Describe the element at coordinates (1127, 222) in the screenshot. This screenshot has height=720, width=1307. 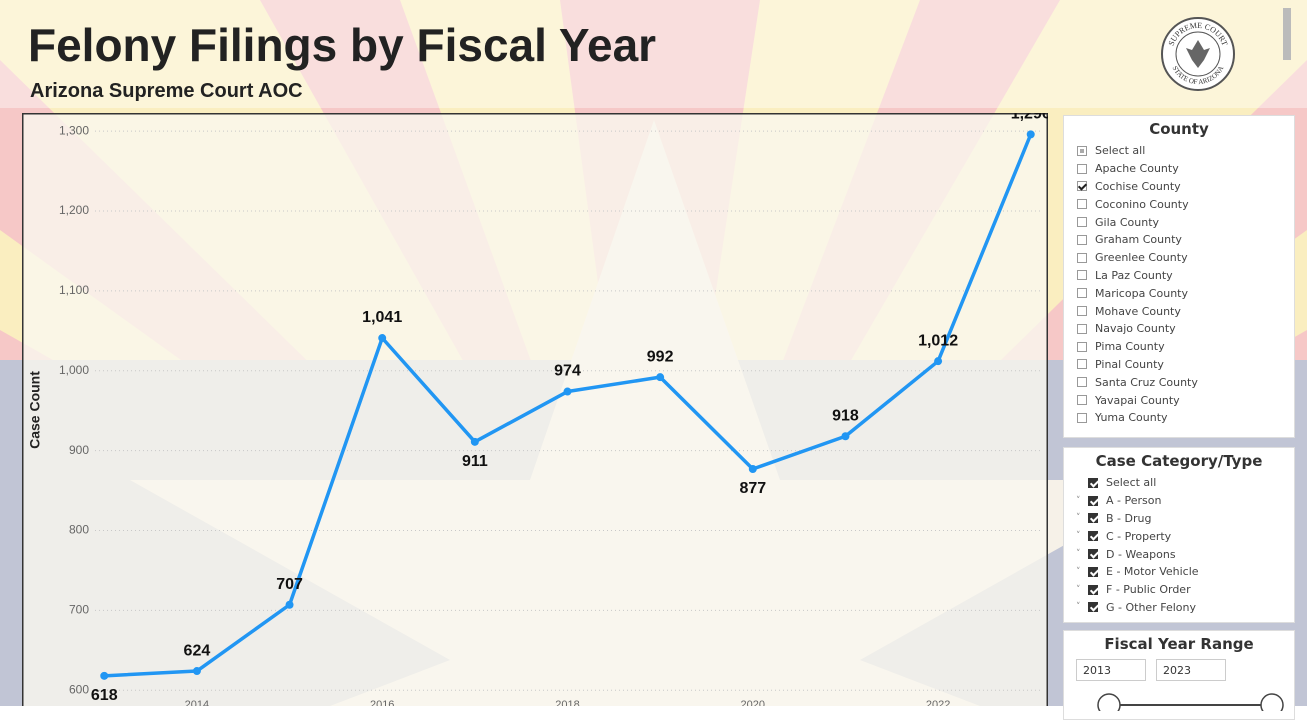
I see `item-label: Gila County` at that location.